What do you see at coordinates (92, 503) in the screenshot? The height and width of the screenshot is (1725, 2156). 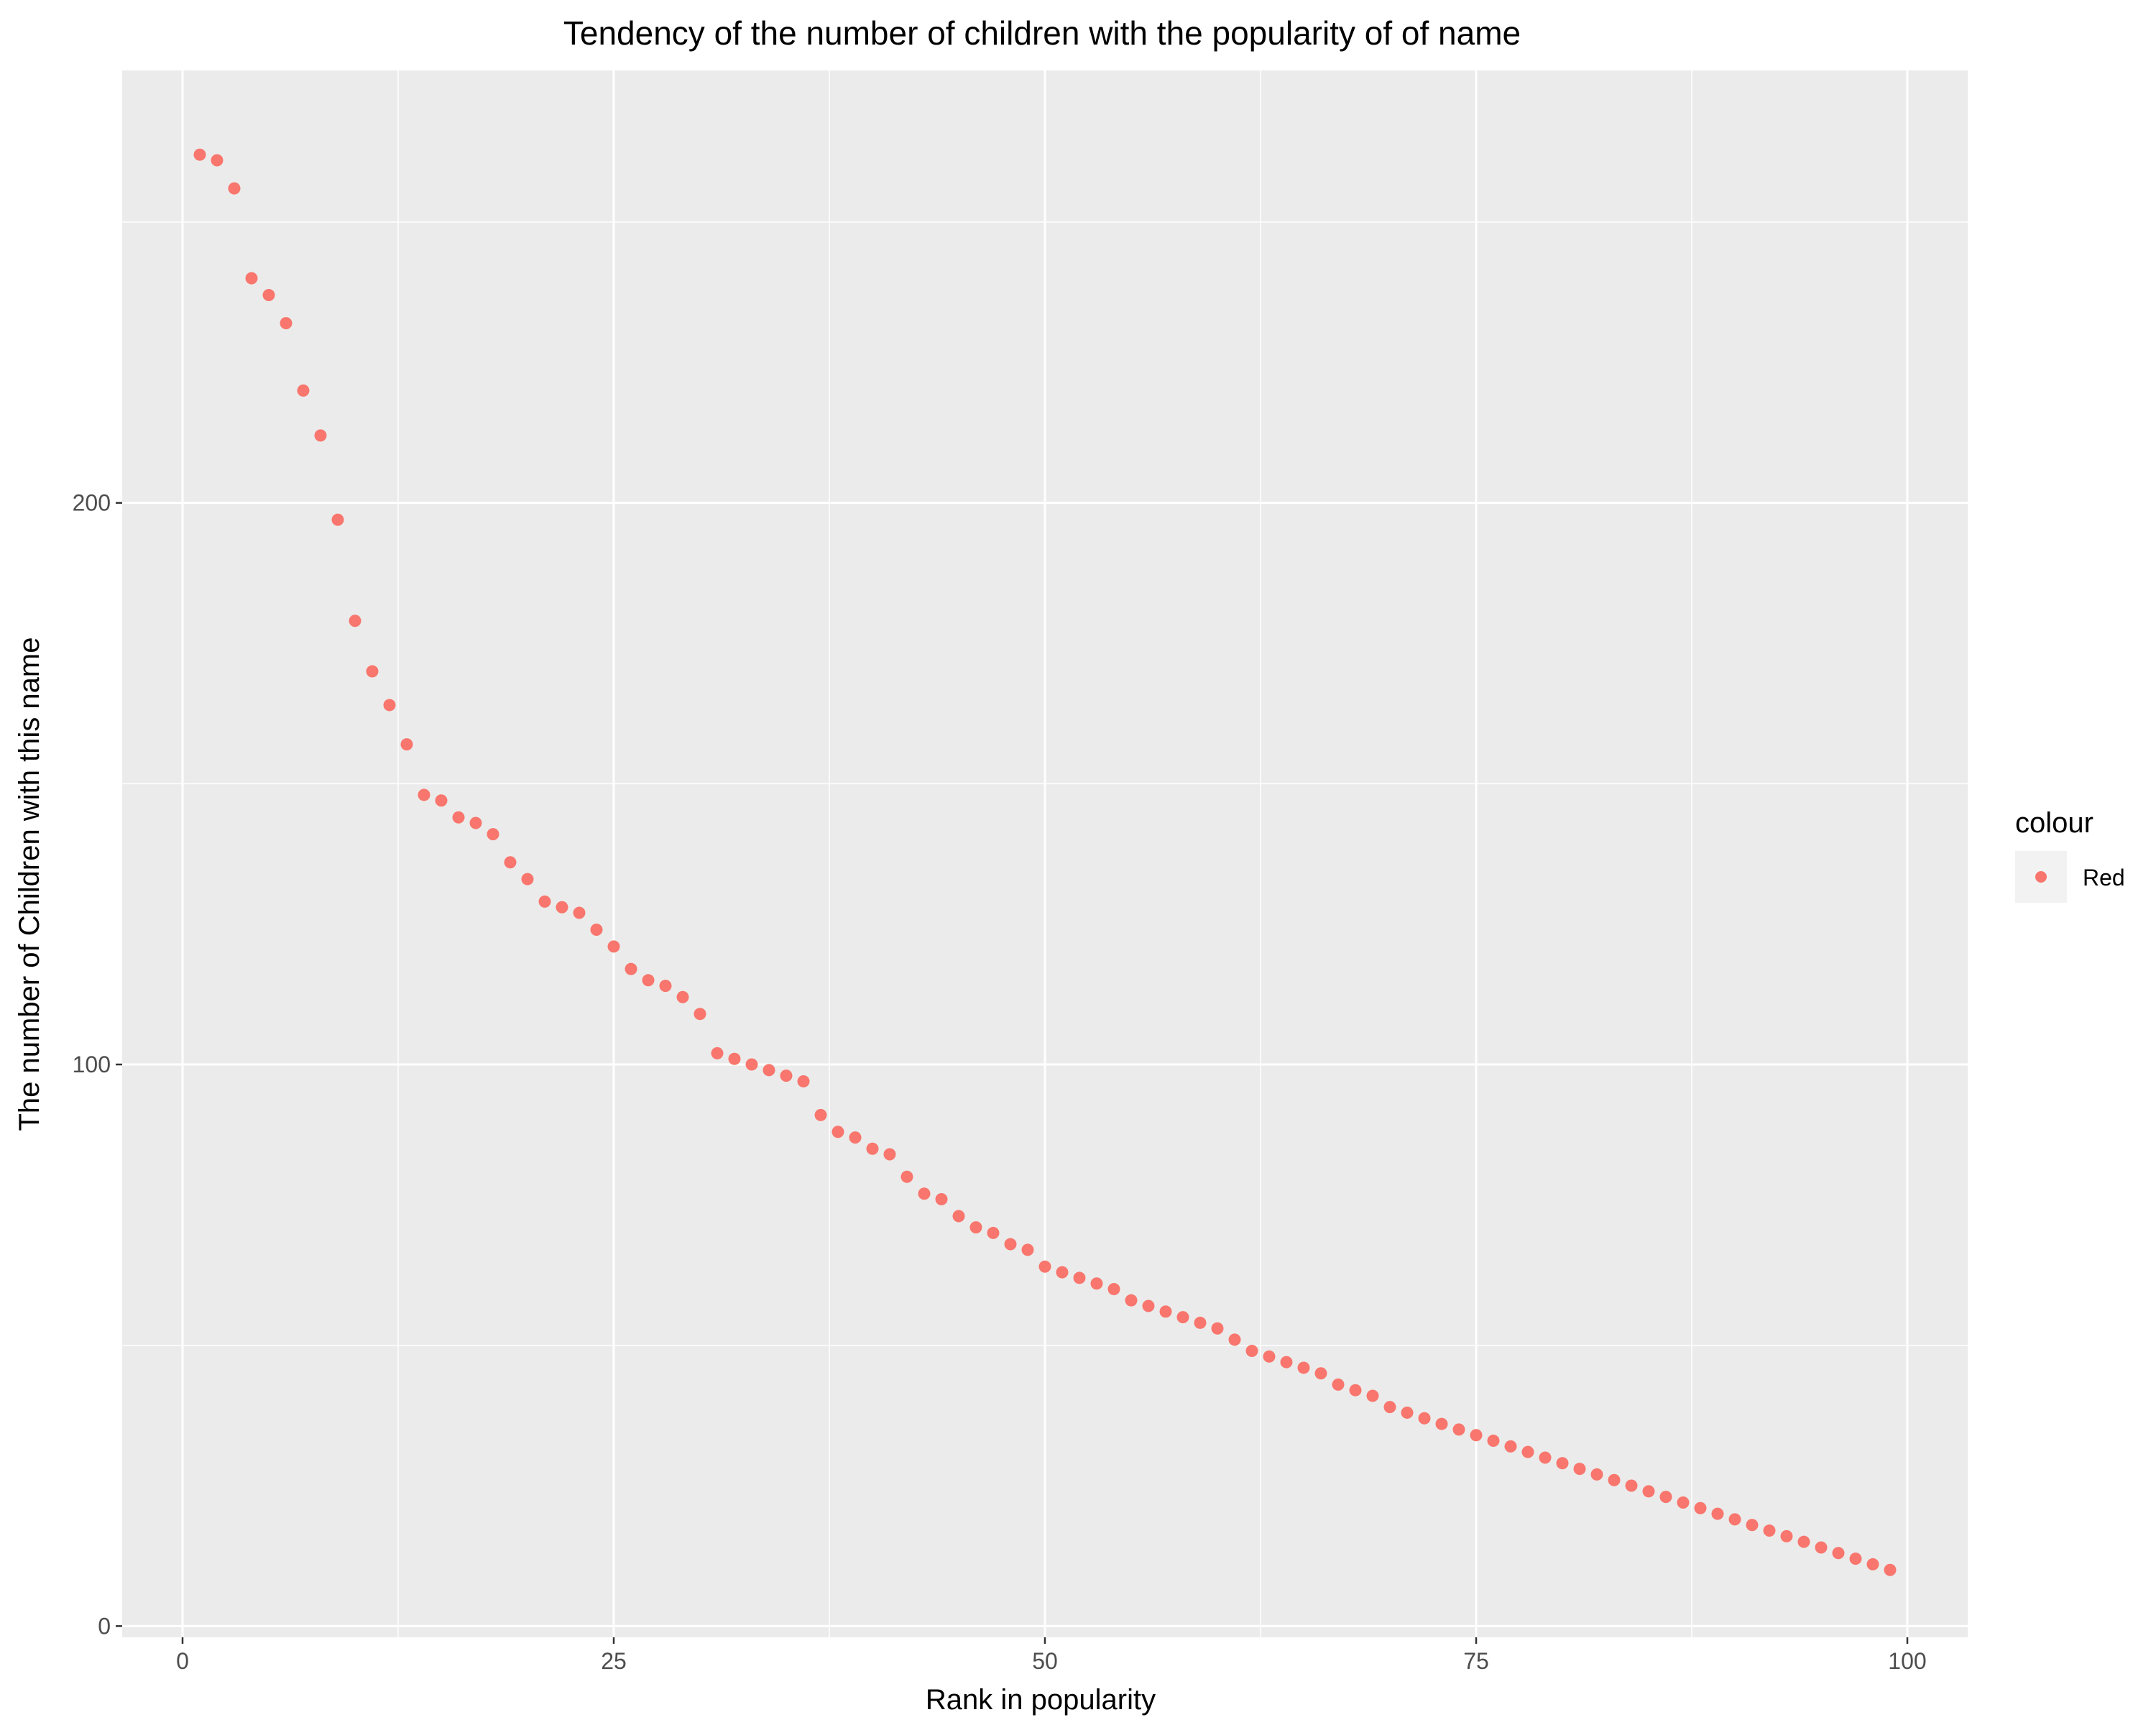 I see `y-tick-label: 200` at bounding box center [92, 503].